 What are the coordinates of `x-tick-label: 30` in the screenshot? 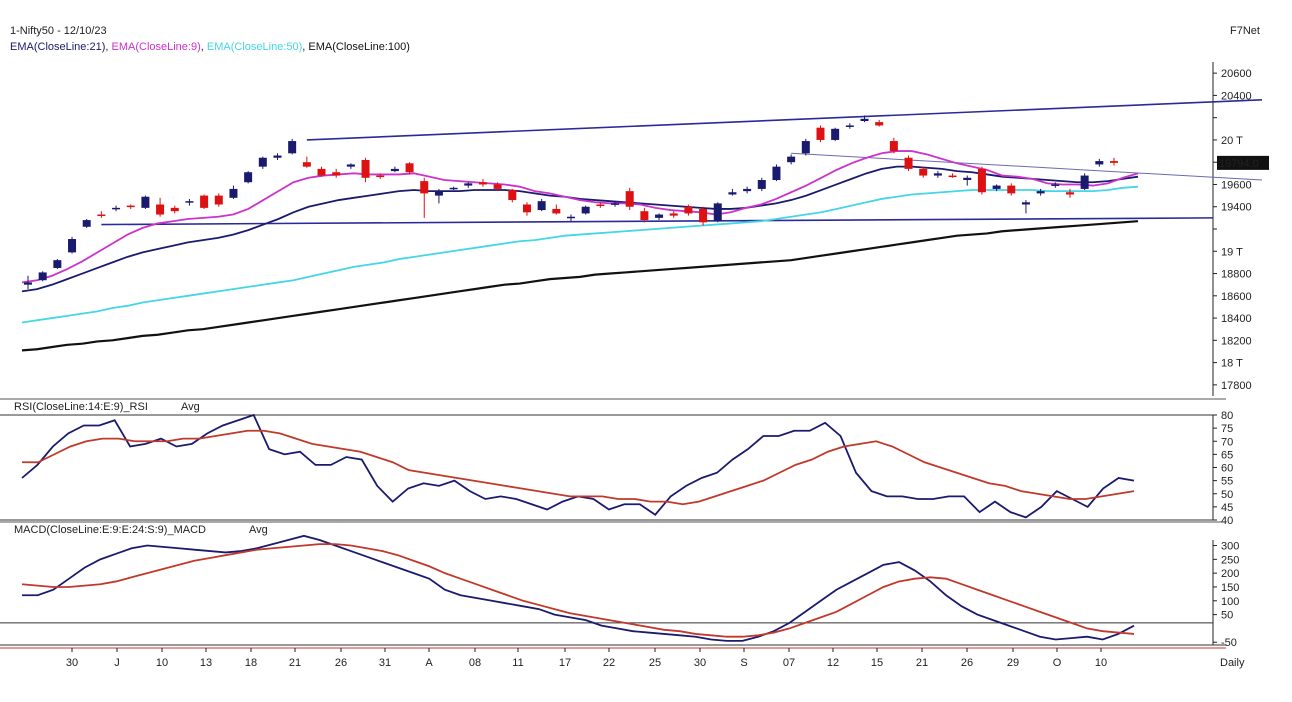 It's located at (700, 663).